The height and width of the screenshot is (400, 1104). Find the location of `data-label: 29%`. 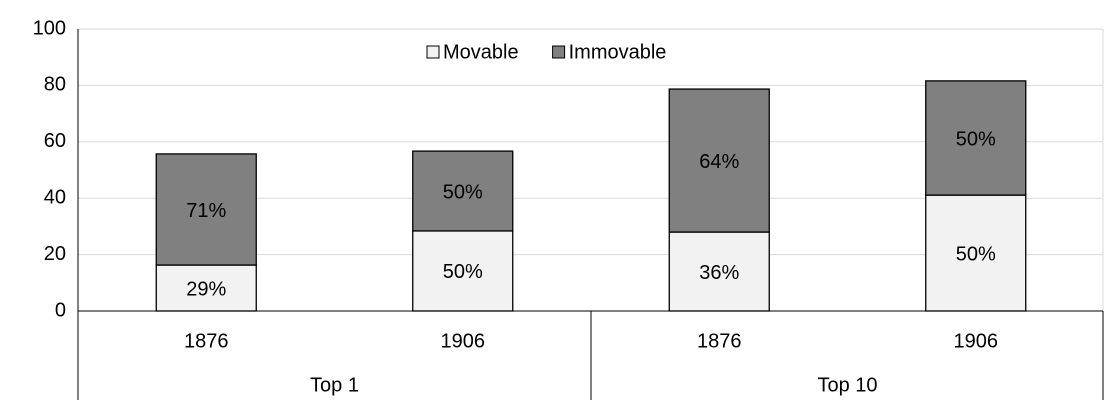

data-label: 29% is located at coordinates (206, 289).